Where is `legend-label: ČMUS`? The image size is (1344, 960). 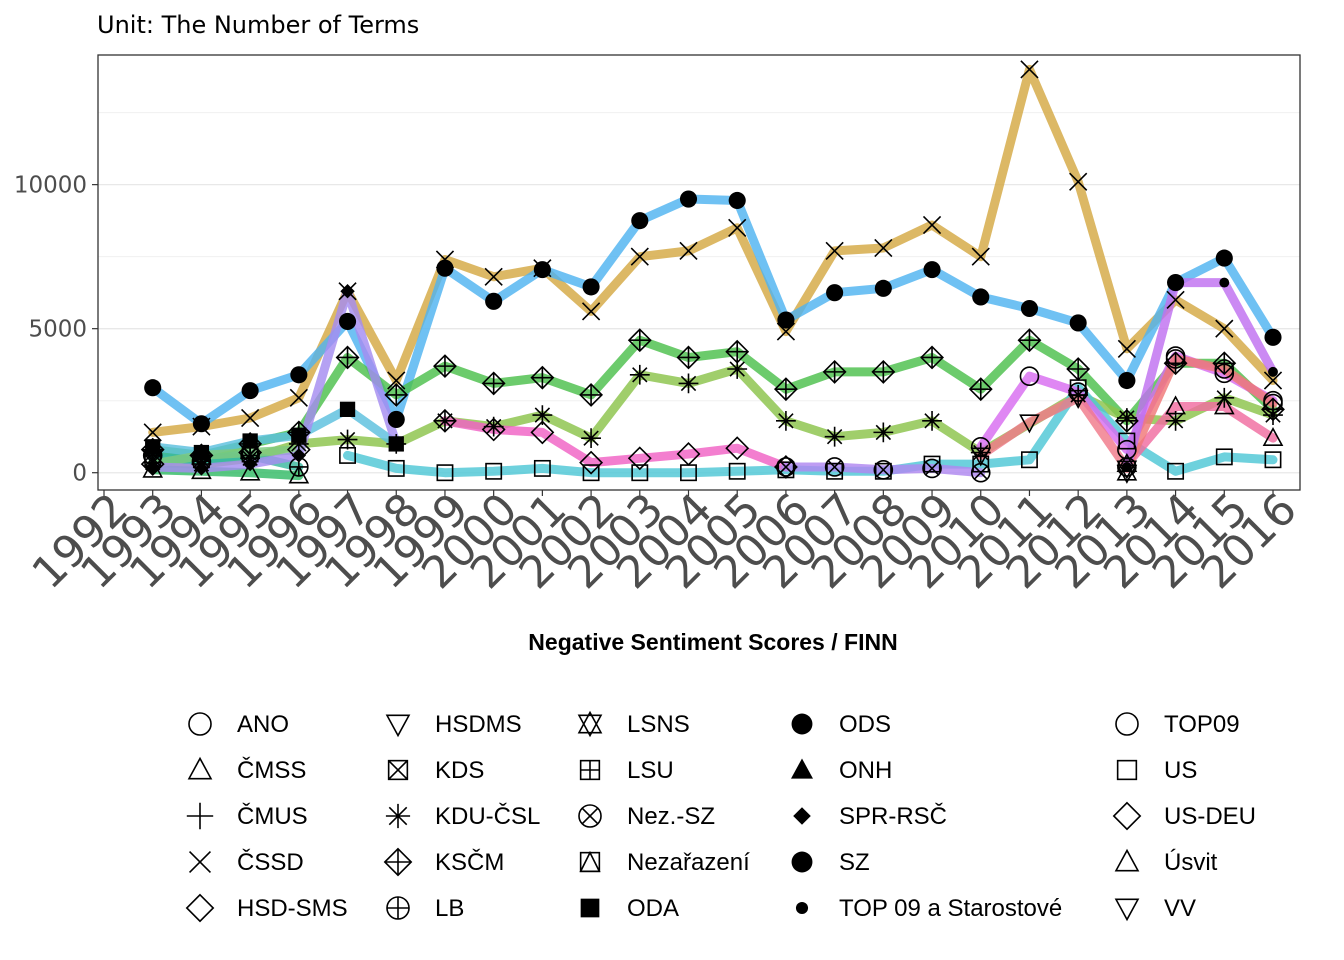 legend-label: ČMUS is located at coordinates (272, 816).